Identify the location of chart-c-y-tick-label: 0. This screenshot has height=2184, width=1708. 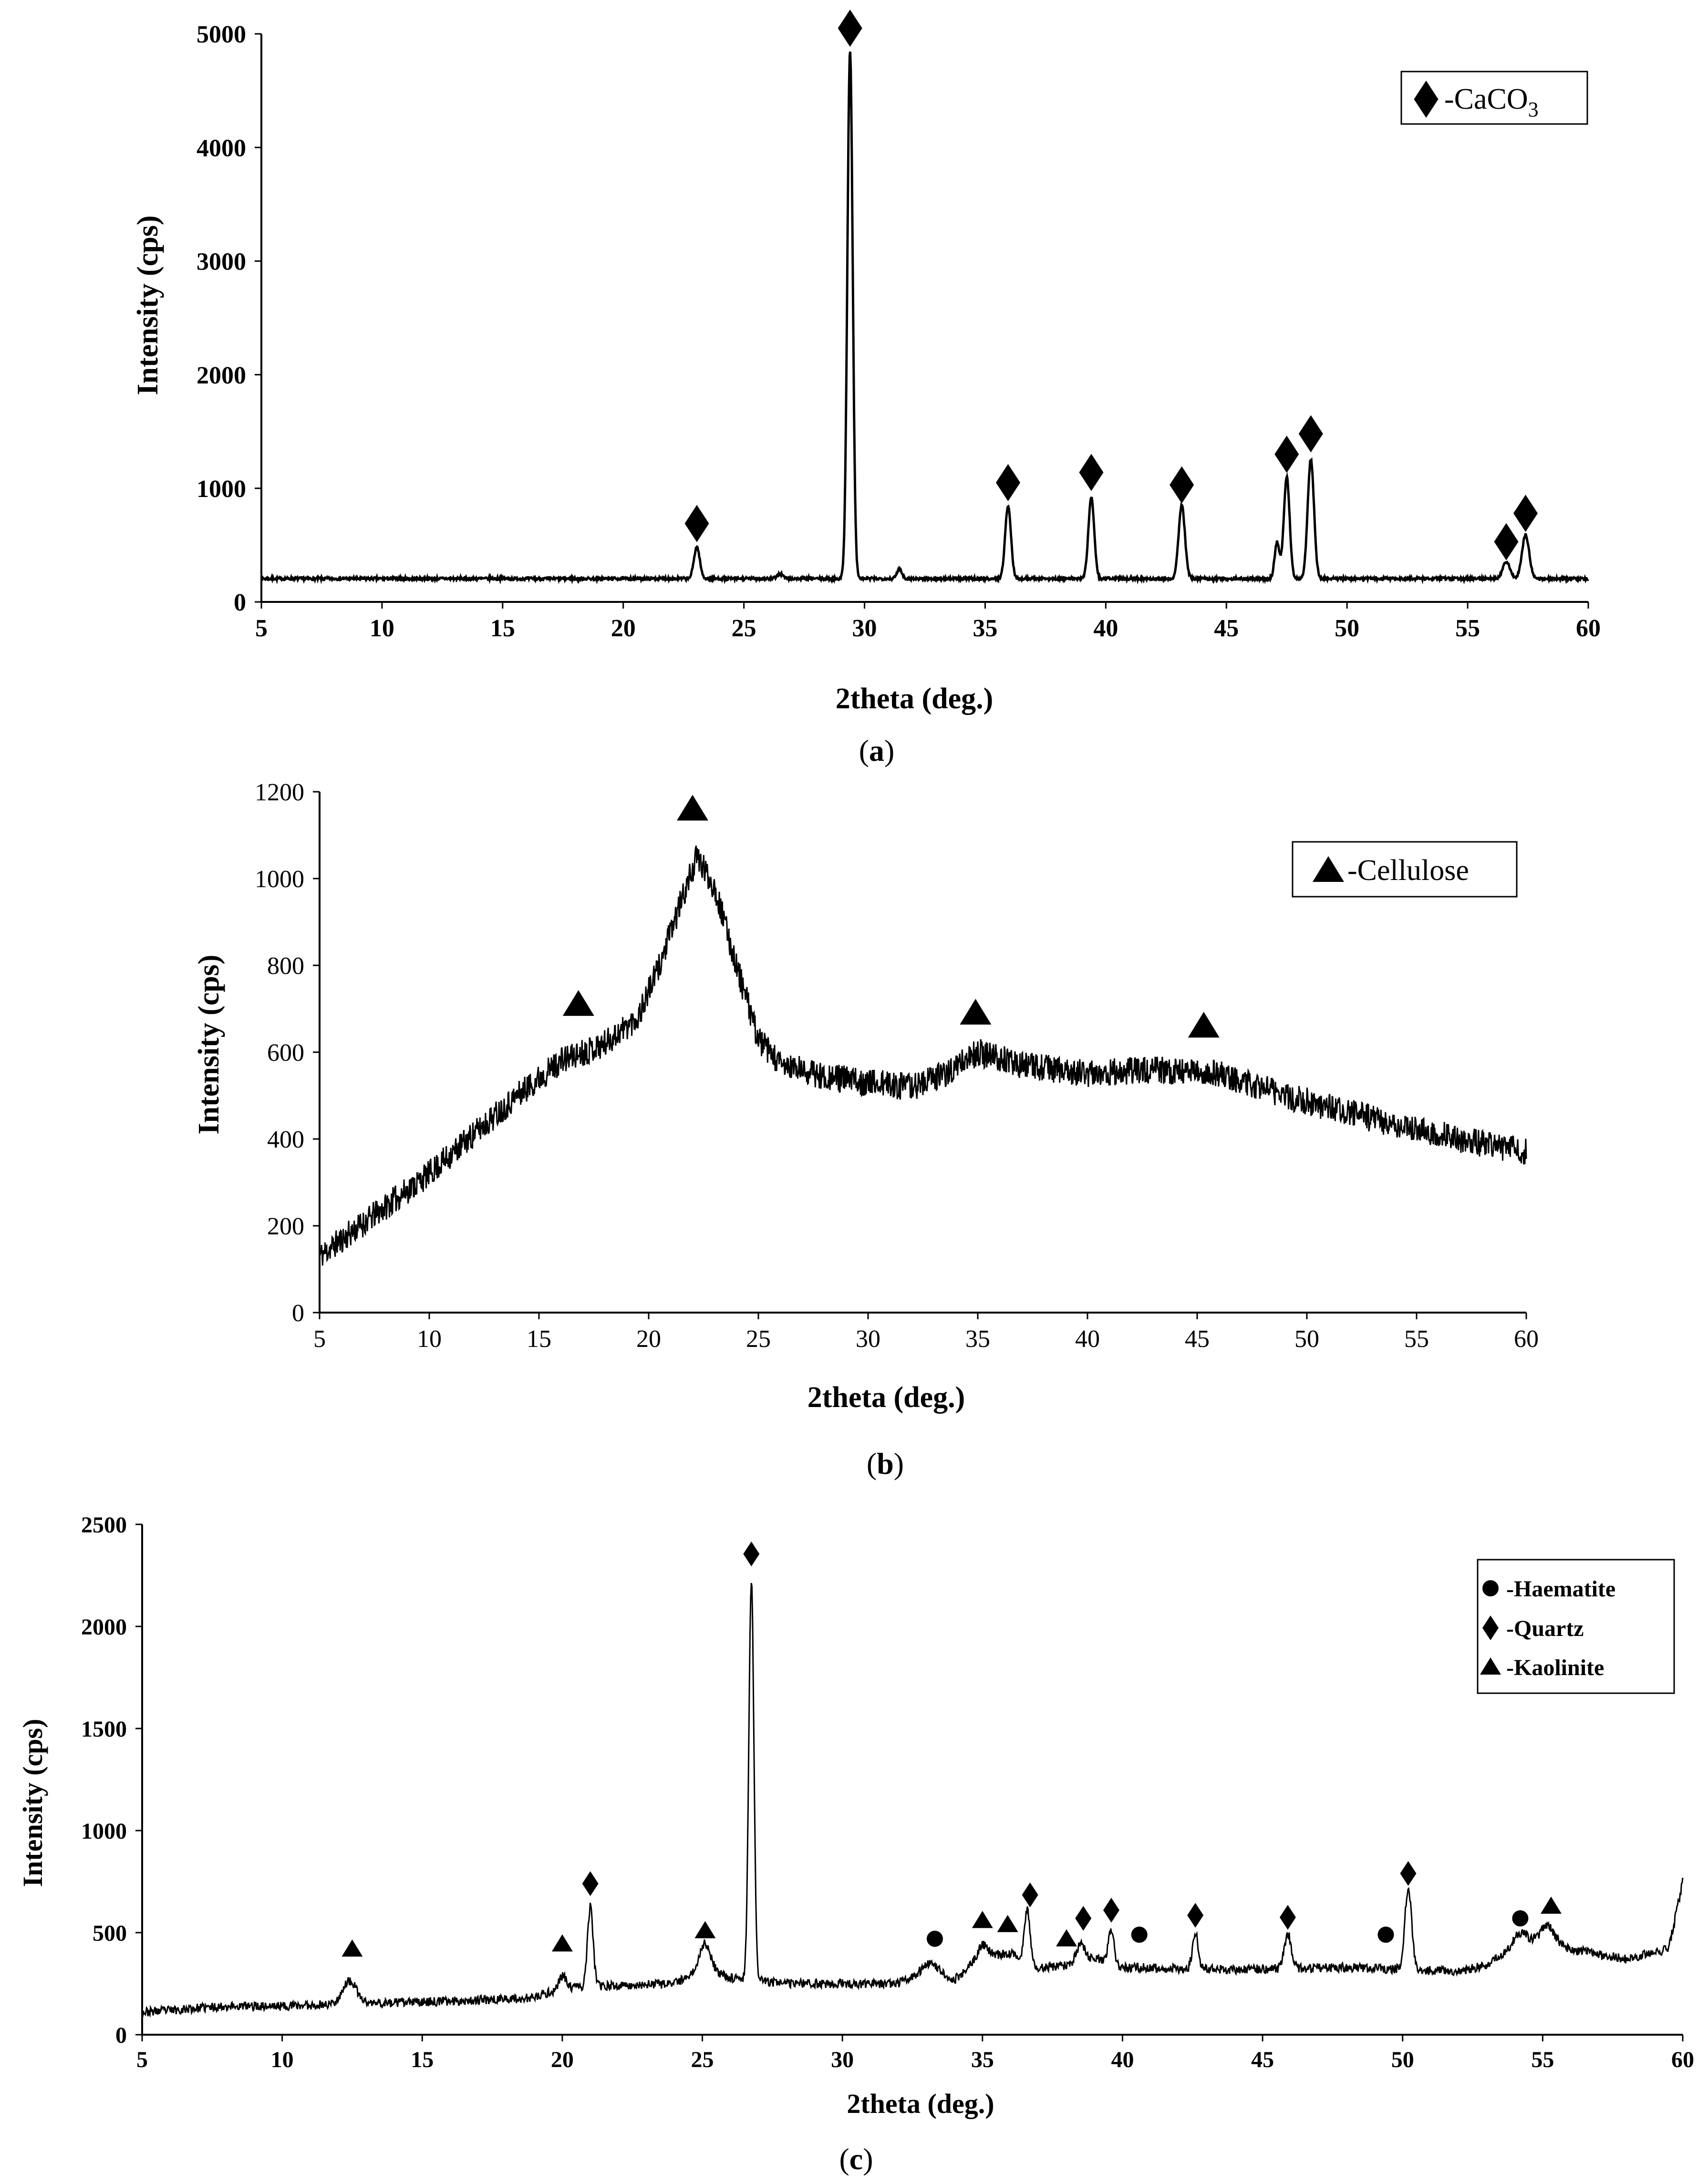
(121, 2036).